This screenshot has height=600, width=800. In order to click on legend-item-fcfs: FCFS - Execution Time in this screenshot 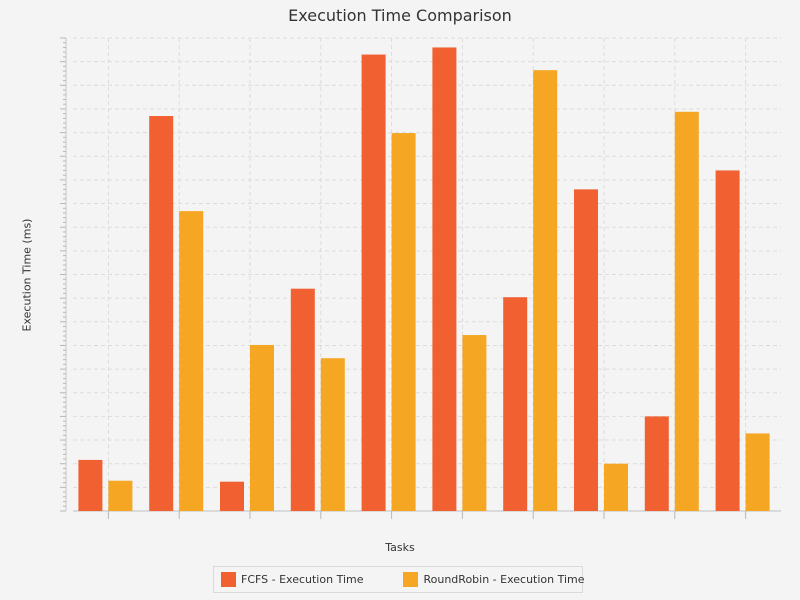, I will do `click(292, 579)`.